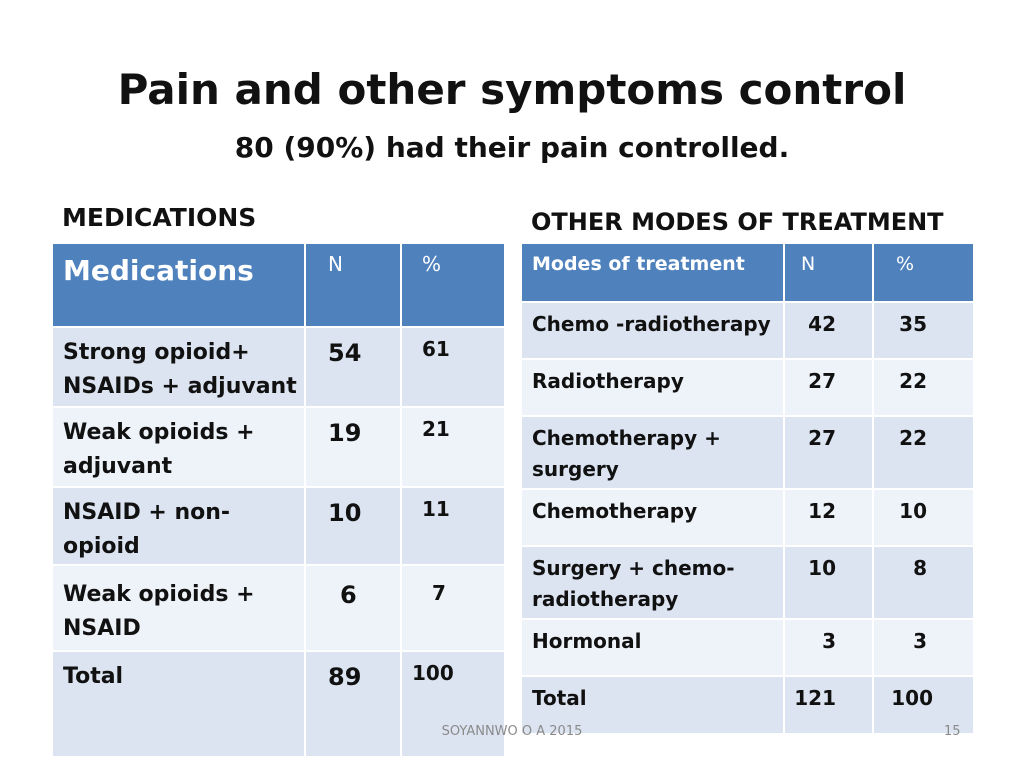 The image size is (1024, 768). What do you see at coordinates (453, 526) in the screenshot?
I see `row-percent: 11` at bounding box center [453, 526].